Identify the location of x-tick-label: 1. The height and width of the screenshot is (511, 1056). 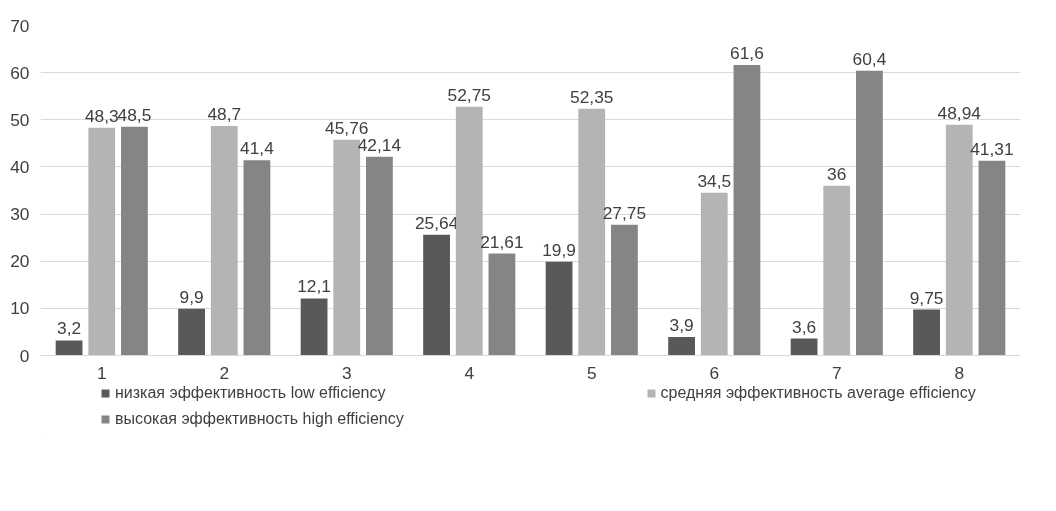
(101, 372).